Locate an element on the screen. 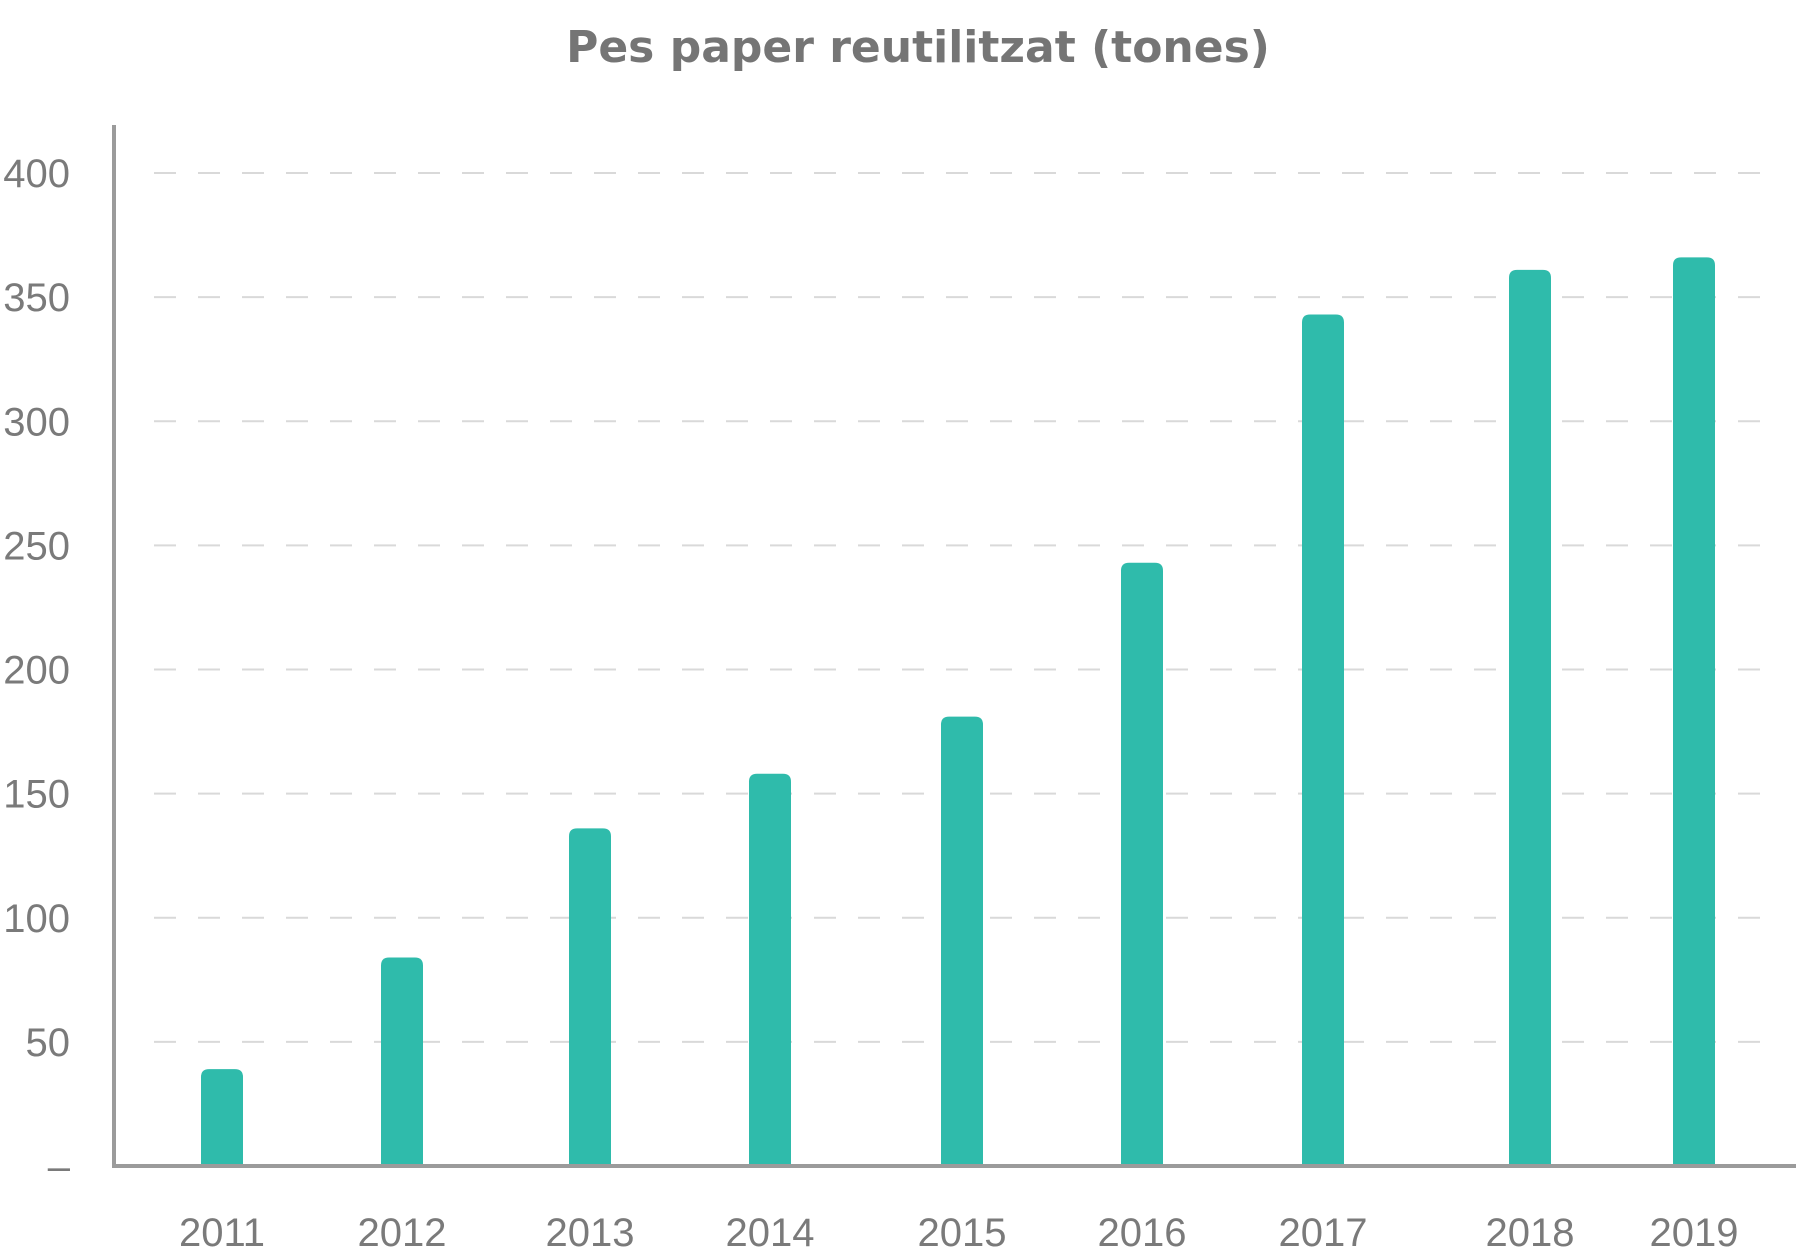  x-tick-label: 2014 is located at coordinates (770, 1229).